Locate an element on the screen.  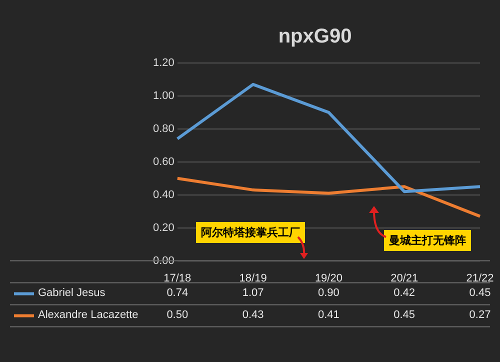
y-tick-label: 0.80 is located at coordinates (163, 128).